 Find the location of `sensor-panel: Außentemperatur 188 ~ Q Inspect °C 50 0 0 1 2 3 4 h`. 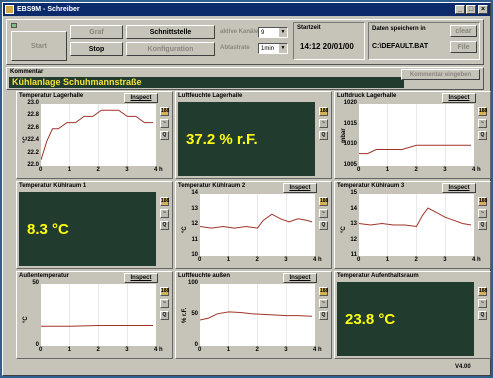

sensor-panel: Außentemperatur 188 ~ Q Inspect °C 50 0 0 1 2 3 4 h is located at coordinates (94, 315).